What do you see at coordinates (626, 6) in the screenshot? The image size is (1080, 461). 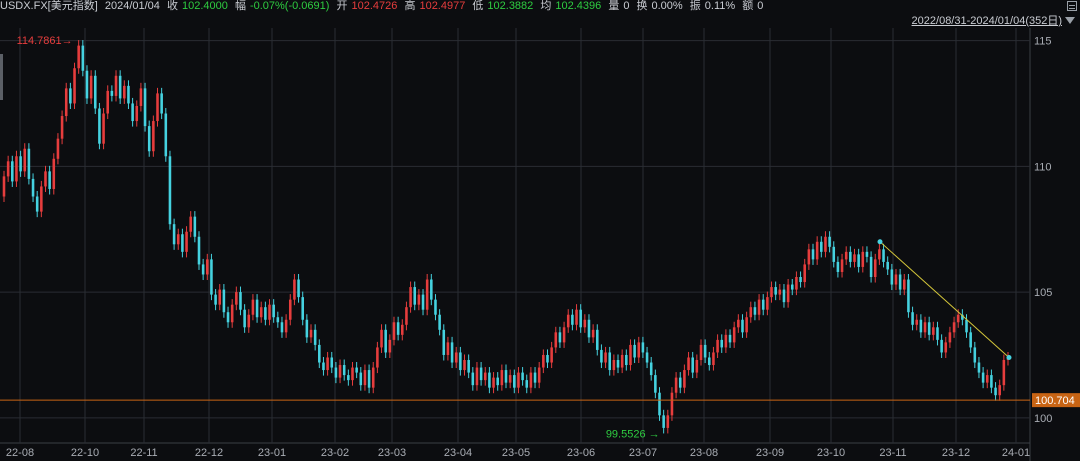 I see `volume-value: 0` at bounding box center [626, 6].